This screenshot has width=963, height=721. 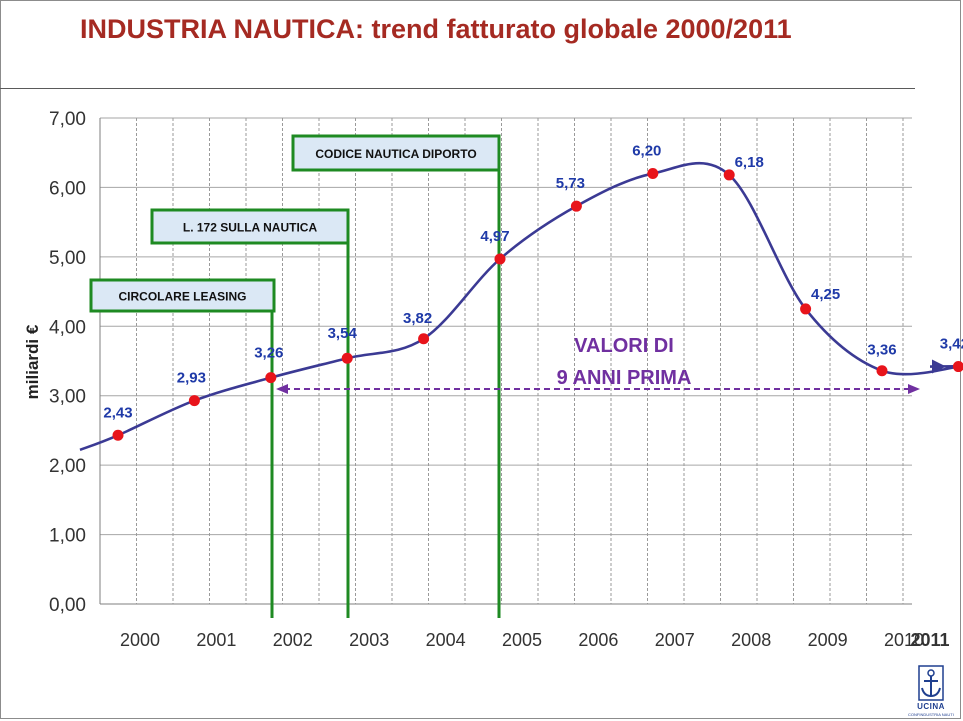 I want to click on data-label: 2,93, so click(x=191, y=378).